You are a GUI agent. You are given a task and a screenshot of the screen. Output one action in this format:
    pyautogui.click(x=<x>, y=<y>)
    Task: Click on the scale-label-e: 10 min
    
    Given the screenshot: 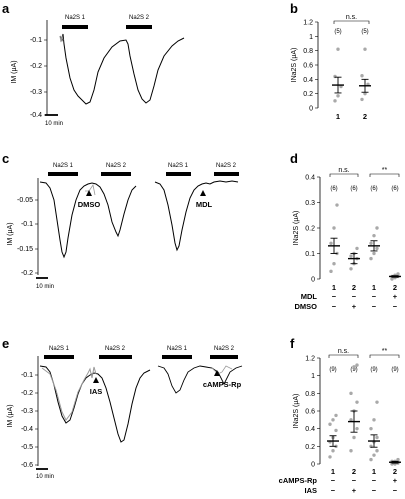 What is the action you would take?
    pyautogui.click(x=45, y=477)
    